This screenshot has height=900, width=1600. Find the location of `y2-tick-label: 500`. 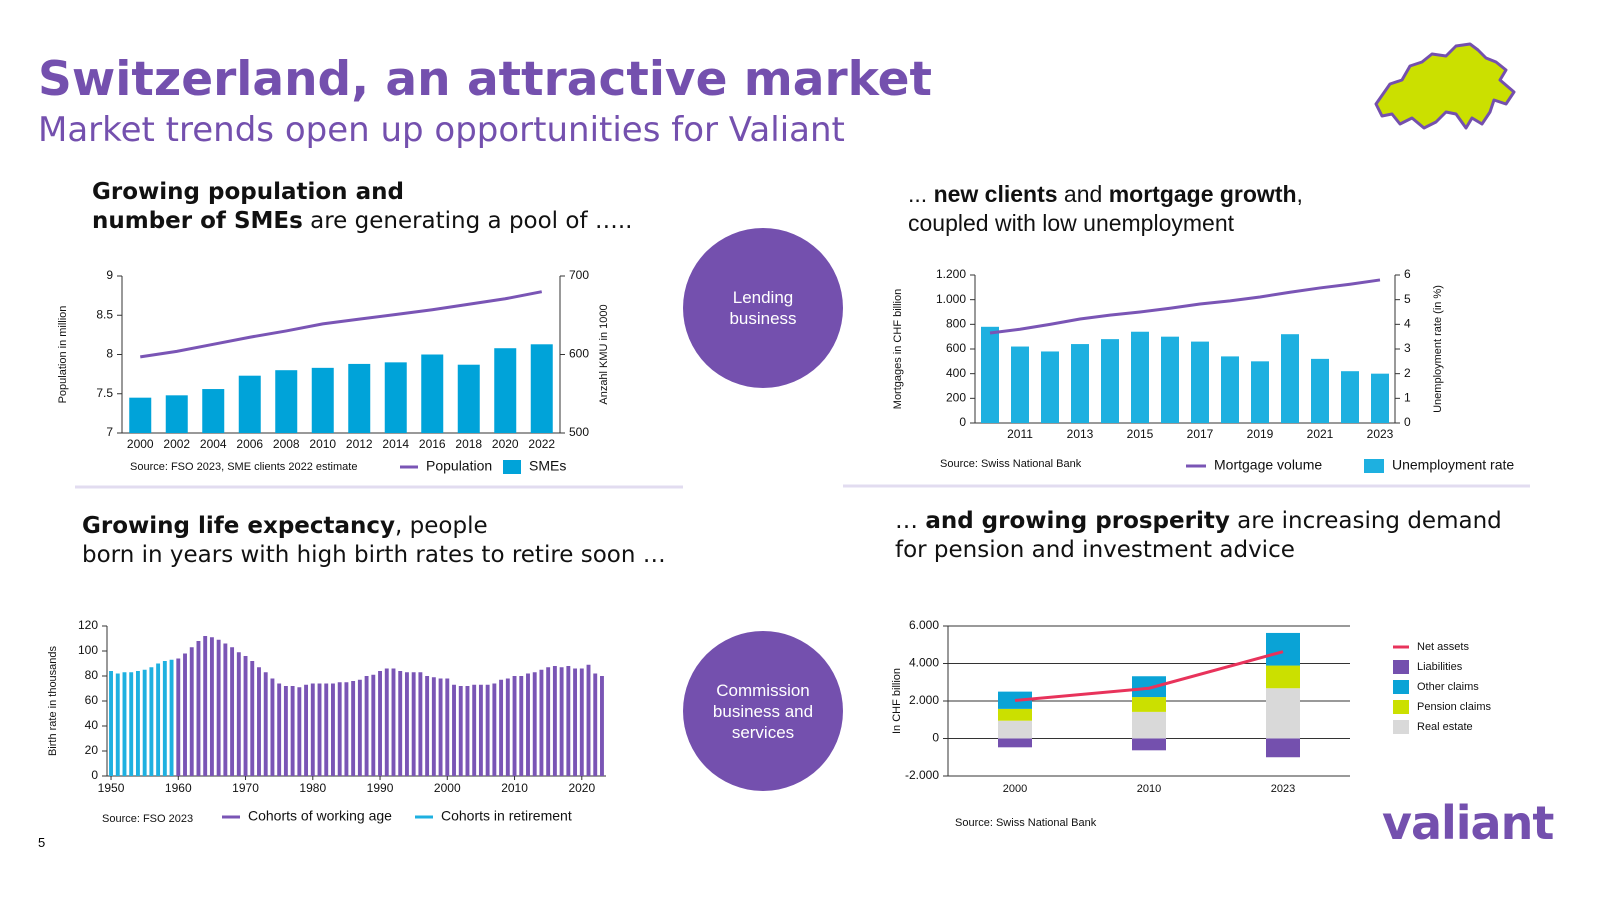

y2-tick-label: 500 is located at coordinates (579, 432).